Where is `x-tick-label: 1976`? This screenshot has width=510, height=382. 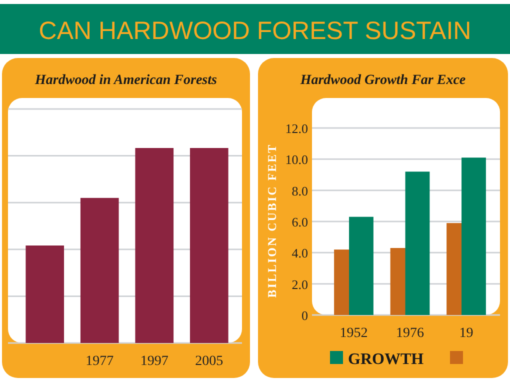 x-tick-label: 1976 is located at coordinates (410, 333).